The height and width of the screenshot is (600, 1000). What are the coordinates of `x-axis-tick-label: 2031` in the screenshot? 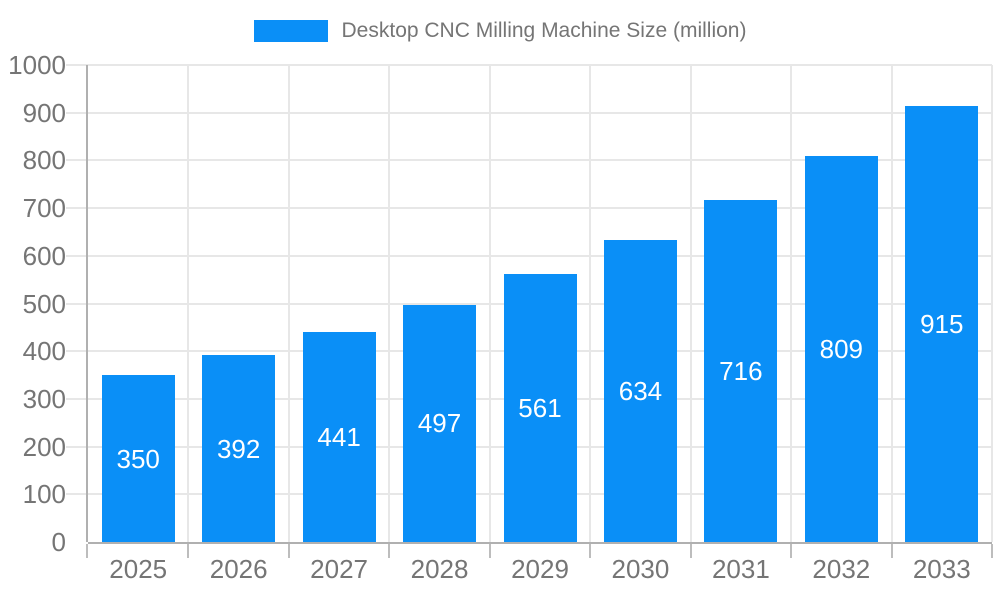 It's located at (740, 569).